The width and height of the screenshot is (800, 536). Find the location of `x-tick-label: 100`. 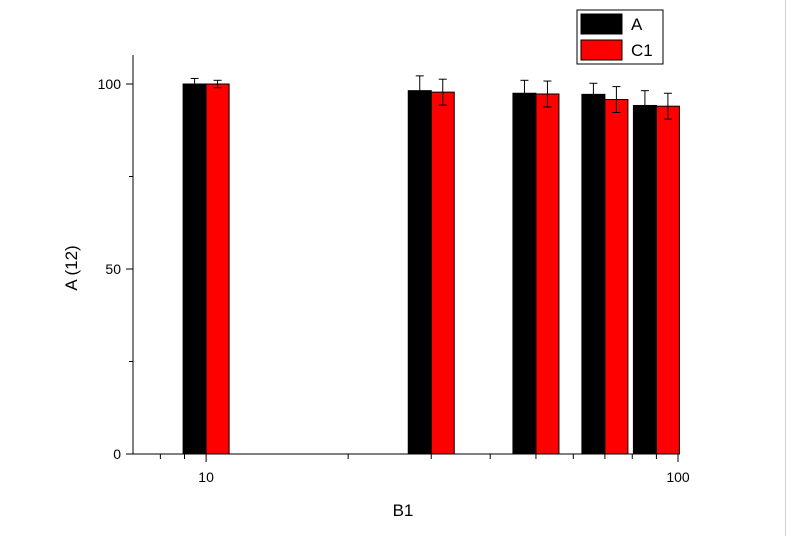

x-tick-label: 100 is located at coordinates (678, 477).